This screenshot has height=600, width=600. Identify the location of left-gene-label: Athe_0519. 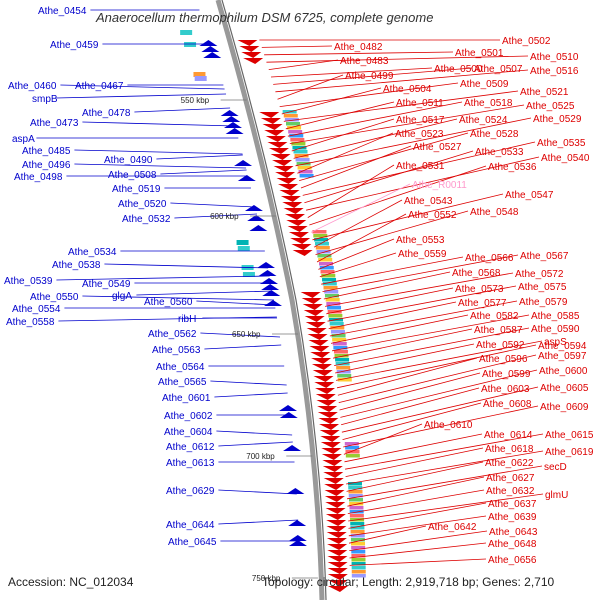
(136, 189).